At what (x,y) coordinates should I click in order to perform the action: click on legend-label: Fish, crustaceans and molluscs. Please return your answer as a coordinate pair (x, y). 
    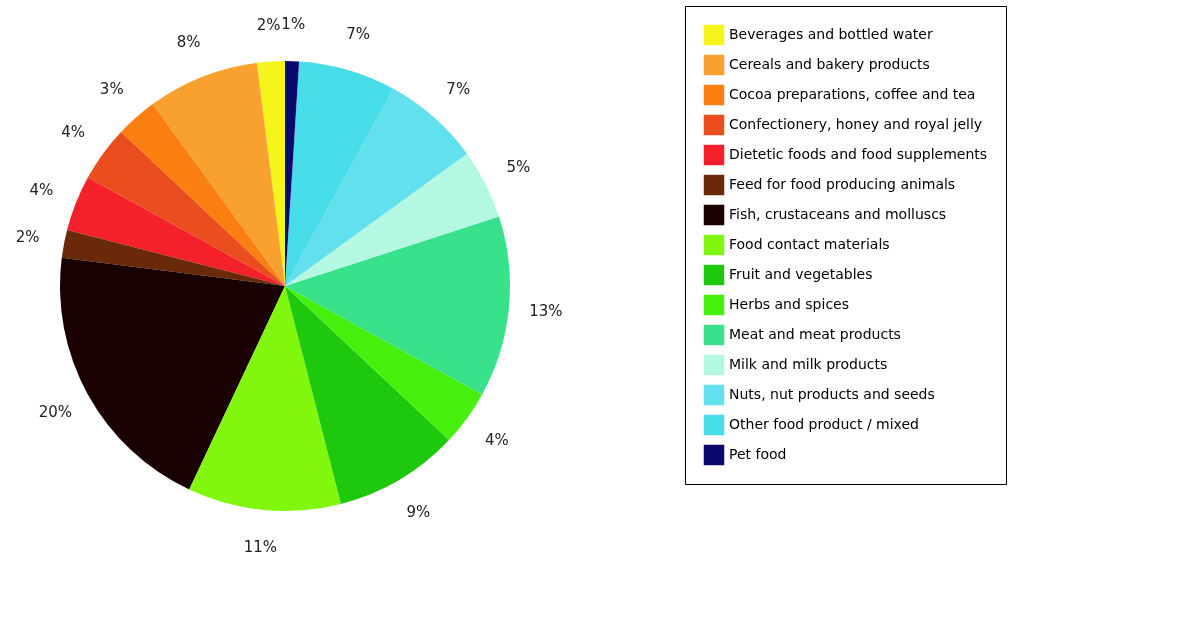
    Looking at the image, I should click on (838, 214).